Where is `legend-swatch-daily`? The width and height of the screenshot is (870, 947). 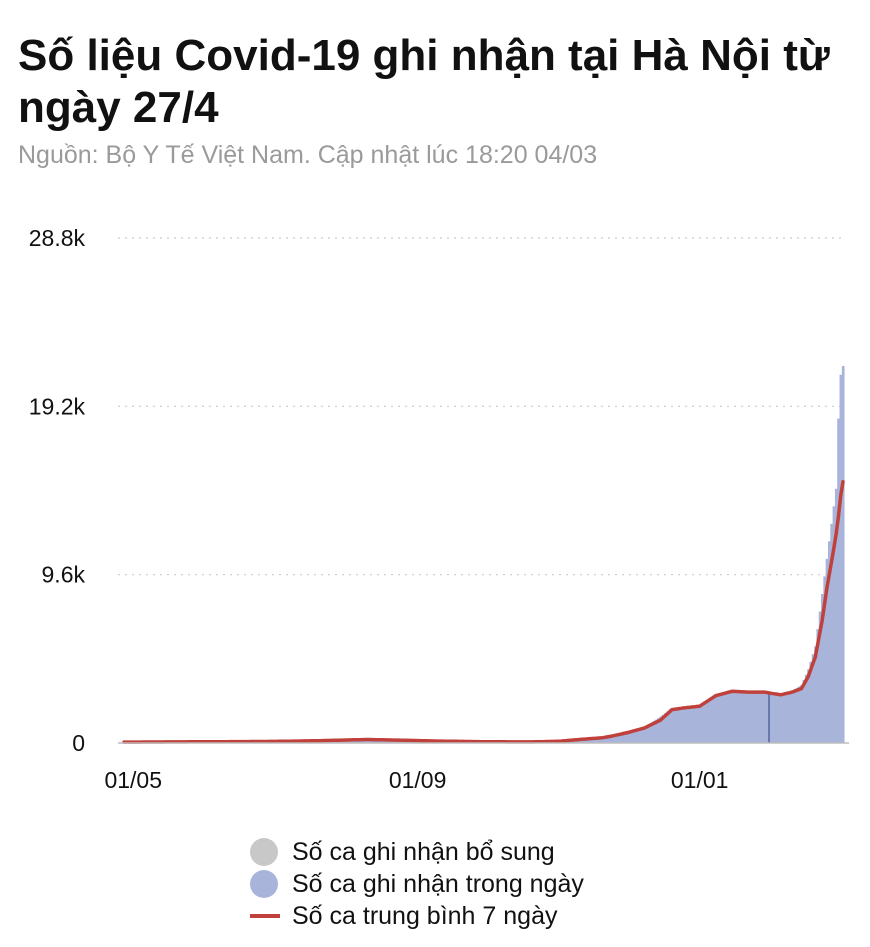 legend-swatch-daily is located at coordinates (264, 884).